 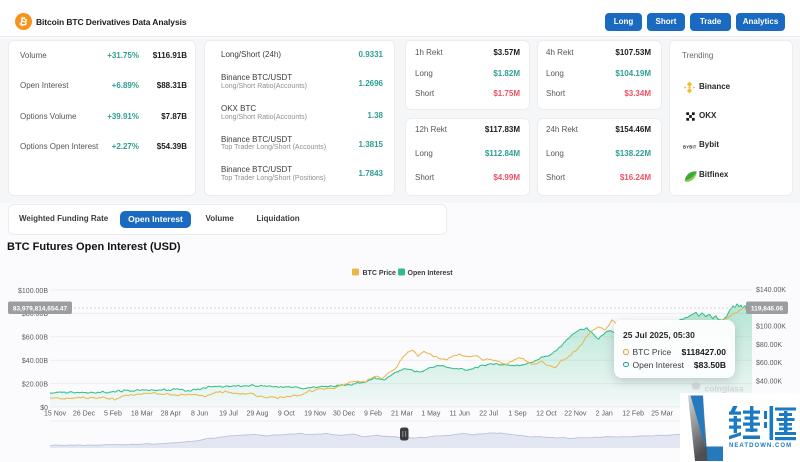 What do you see at coordinates (142, 414) in the screenshot?
I see `svg-text: 18 Mar` at bounding box center [142, 414].